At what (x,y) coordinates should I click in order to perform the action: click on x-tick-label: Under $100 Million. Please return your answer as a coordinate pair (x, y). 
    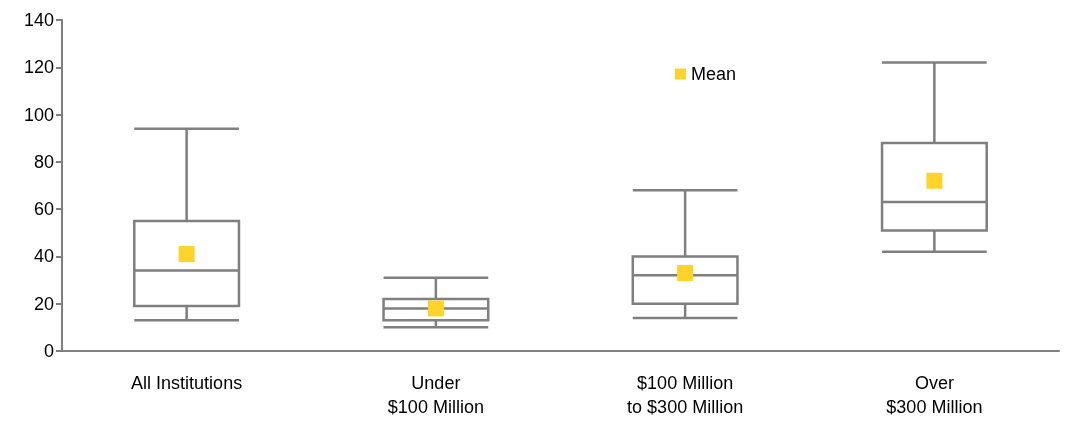
    Looking at the image, I should click on (435, 395).